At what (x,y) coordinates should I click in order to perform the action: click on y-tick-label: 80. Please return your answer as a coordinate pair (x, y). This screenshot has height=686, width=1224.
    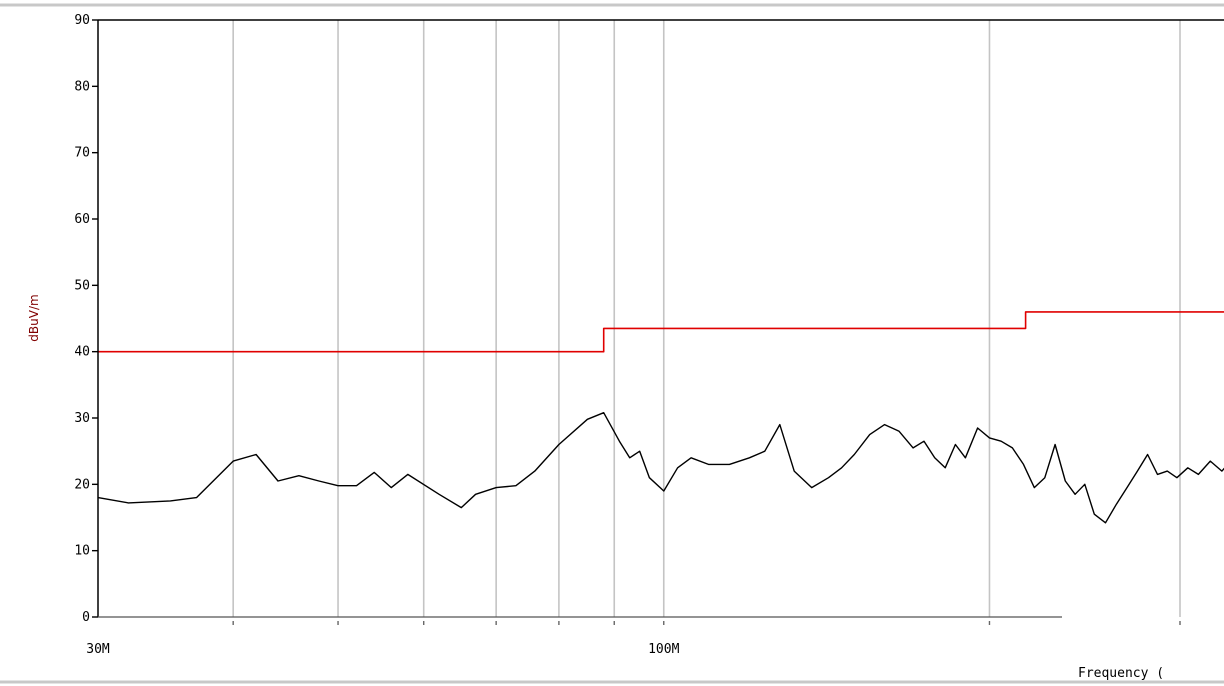
    Looking at the image, I should click on (82, 86).